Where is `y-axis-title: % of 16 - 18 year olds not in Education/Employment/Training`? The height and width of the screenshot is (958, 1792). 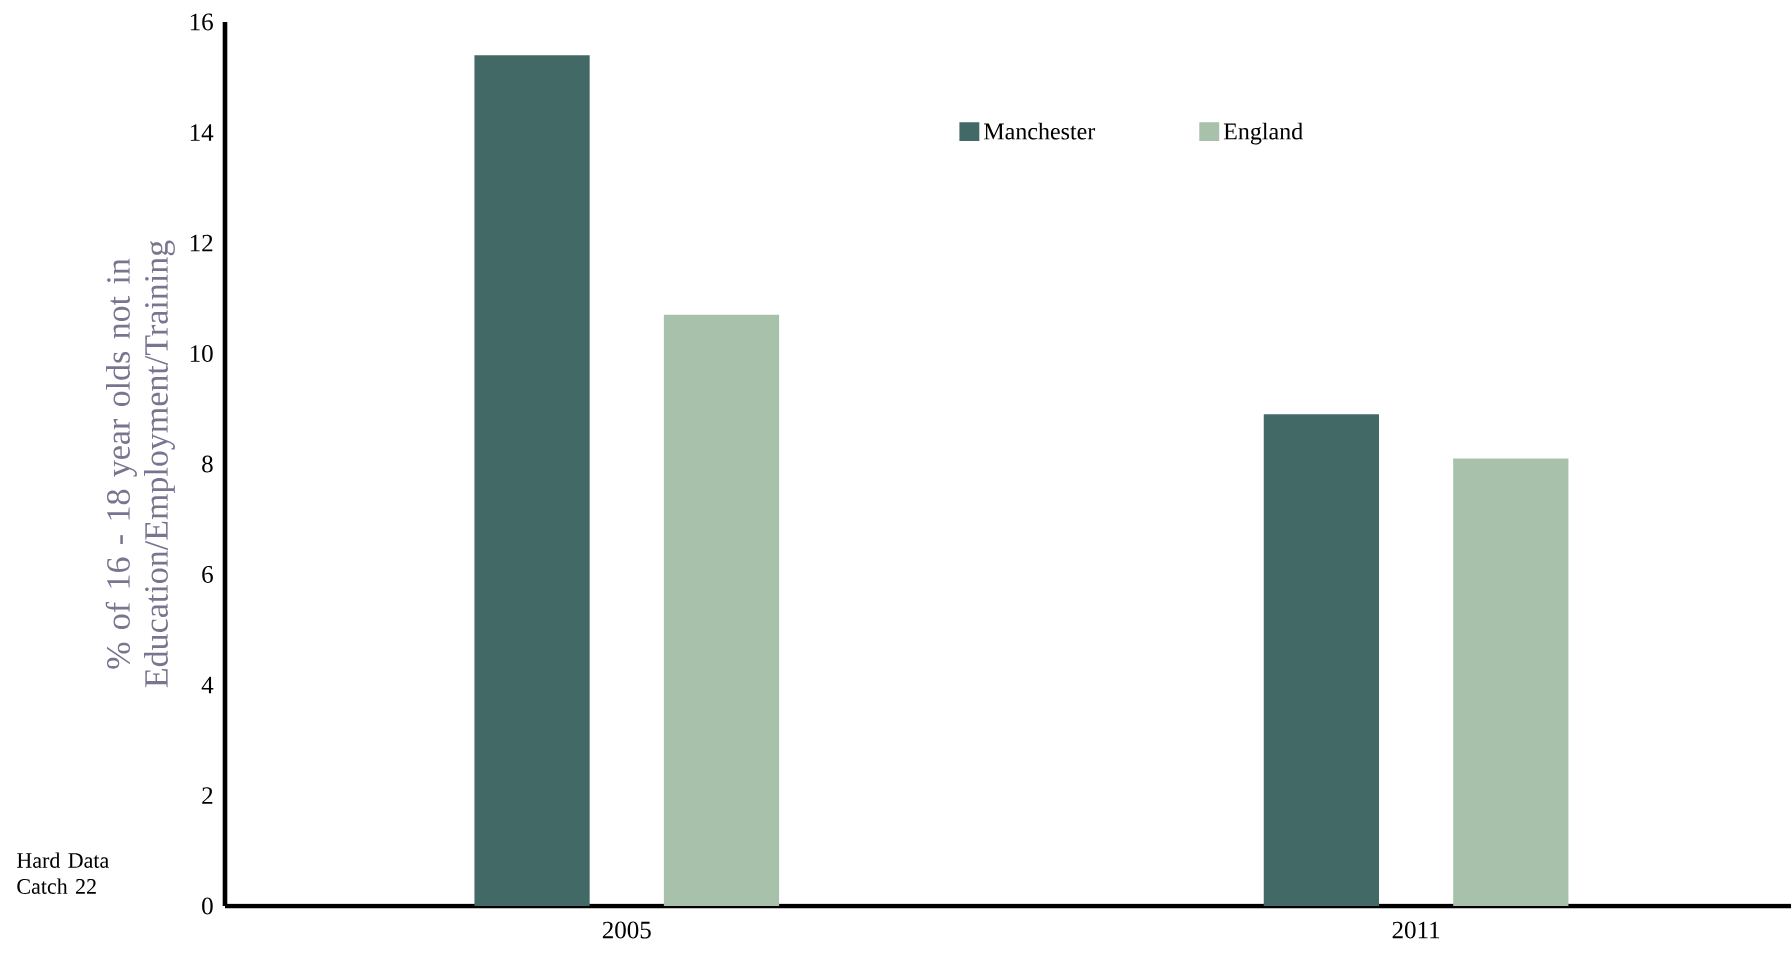 y-axis-title: % of 16 - 18 year olds not in Education/Employment/Training is located at coordinates (140, 464).